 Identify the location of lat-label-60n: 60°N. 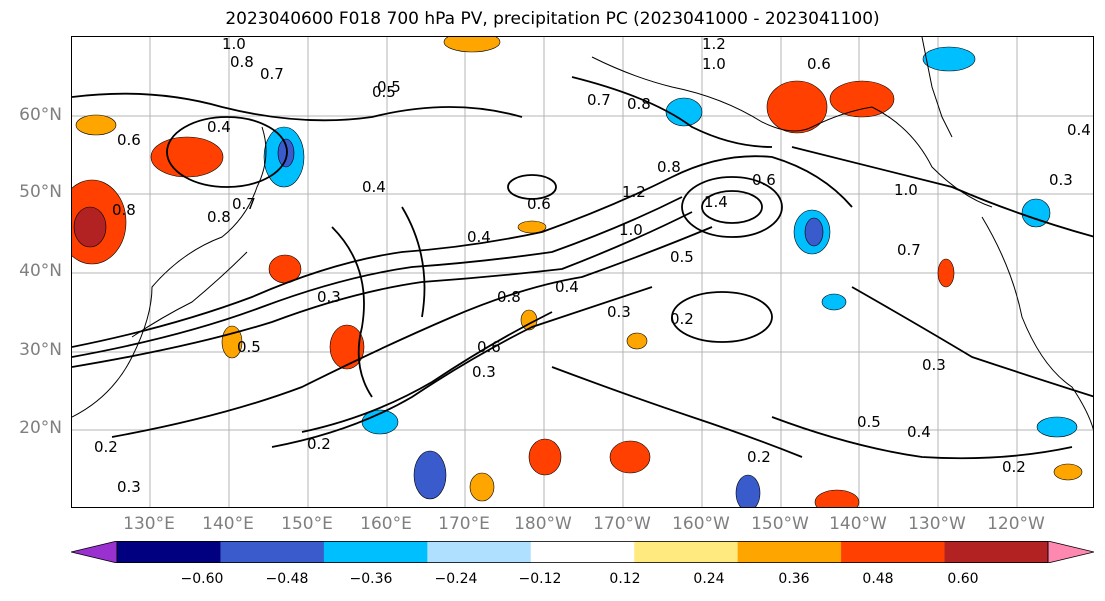
(40, 115).